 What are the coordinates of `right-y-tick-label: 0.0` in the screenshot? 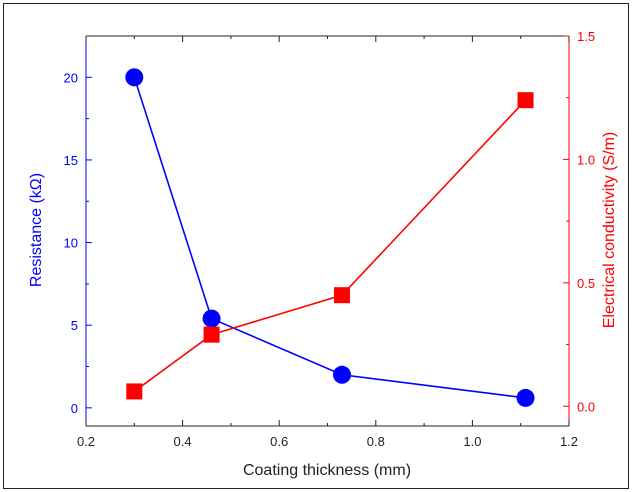 It's located at (586, 406).